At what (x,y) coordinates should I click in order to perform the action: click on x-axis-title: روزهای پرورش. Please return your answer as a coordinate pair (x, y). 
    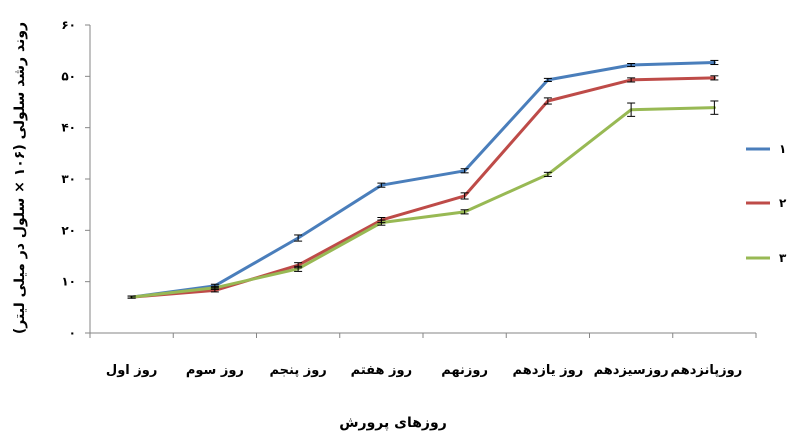
    Looking at the image, I should click on (393, 423).